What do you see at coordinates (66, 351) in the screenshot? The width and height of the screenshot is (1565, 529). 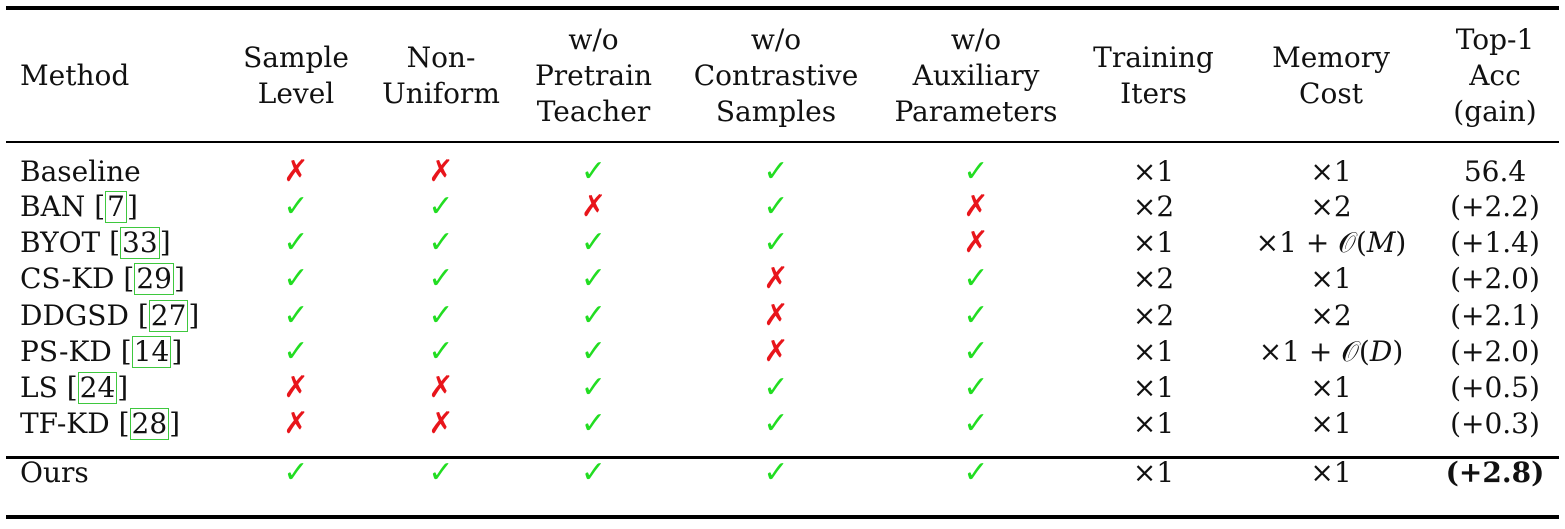 I see `method-name: PS-KD` at bounding box center [66, 351].